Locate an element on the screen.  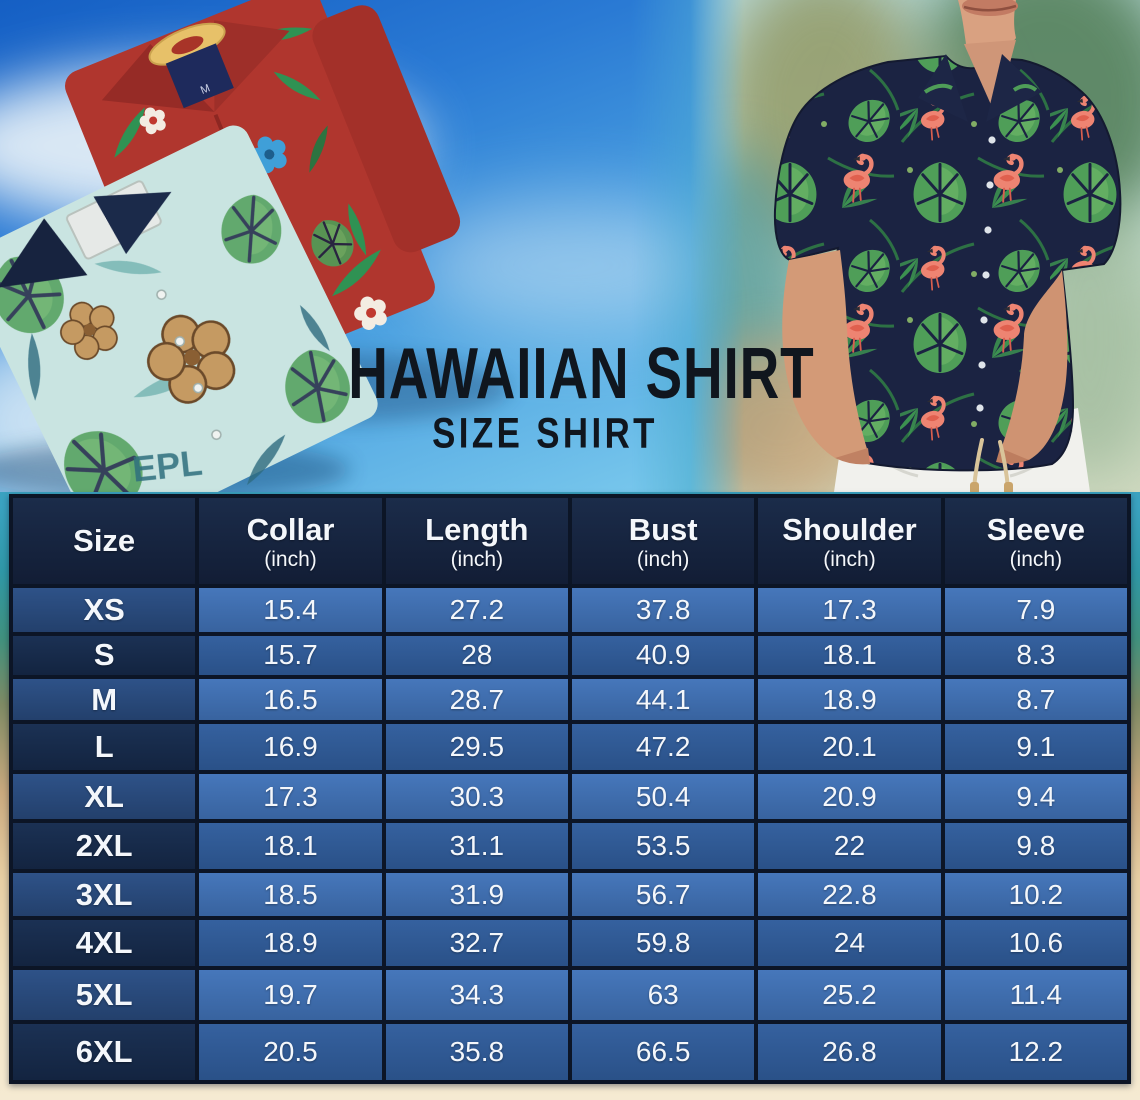
table-row: 5XL 19.7 34.3 63 25.2 11.4 is located at coordinates (570, 994).